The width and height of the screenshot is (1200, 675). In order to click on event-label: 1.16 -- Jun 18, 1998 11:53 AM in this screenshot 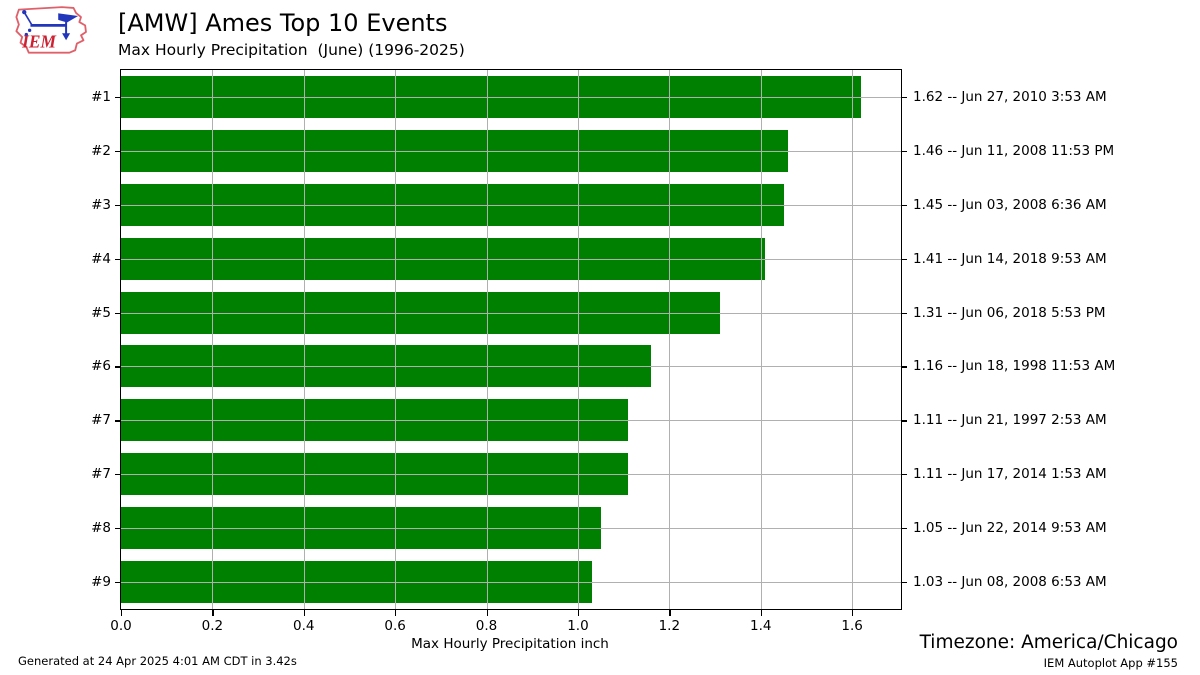, I will do `click(1014, 366)`.